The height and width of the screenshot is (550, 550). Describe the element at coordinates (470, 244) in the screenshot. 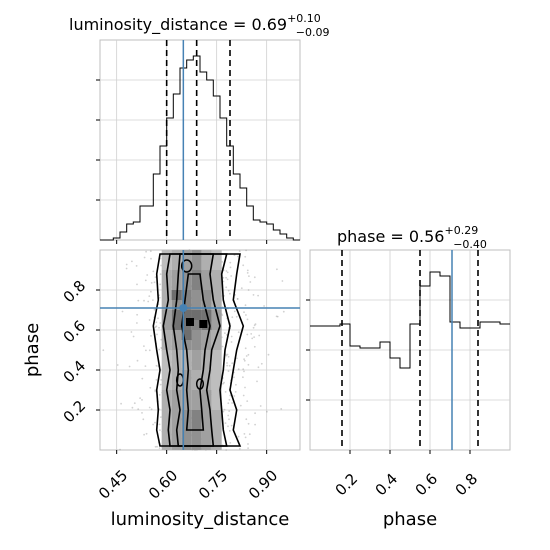

I see `title-ph-minus: −0.40` at that location.